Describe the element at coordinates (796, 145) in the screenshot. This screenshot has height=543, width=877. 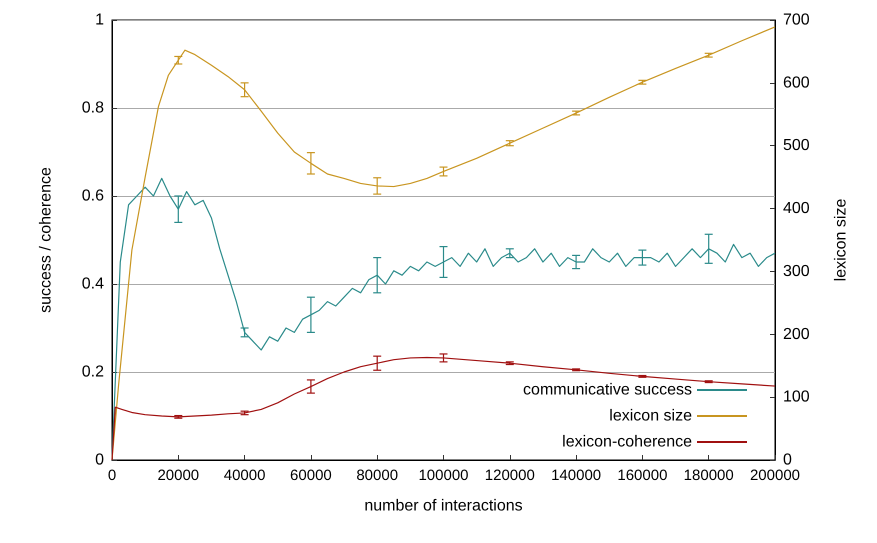
I see `y2-tick-label: 500` at that location.